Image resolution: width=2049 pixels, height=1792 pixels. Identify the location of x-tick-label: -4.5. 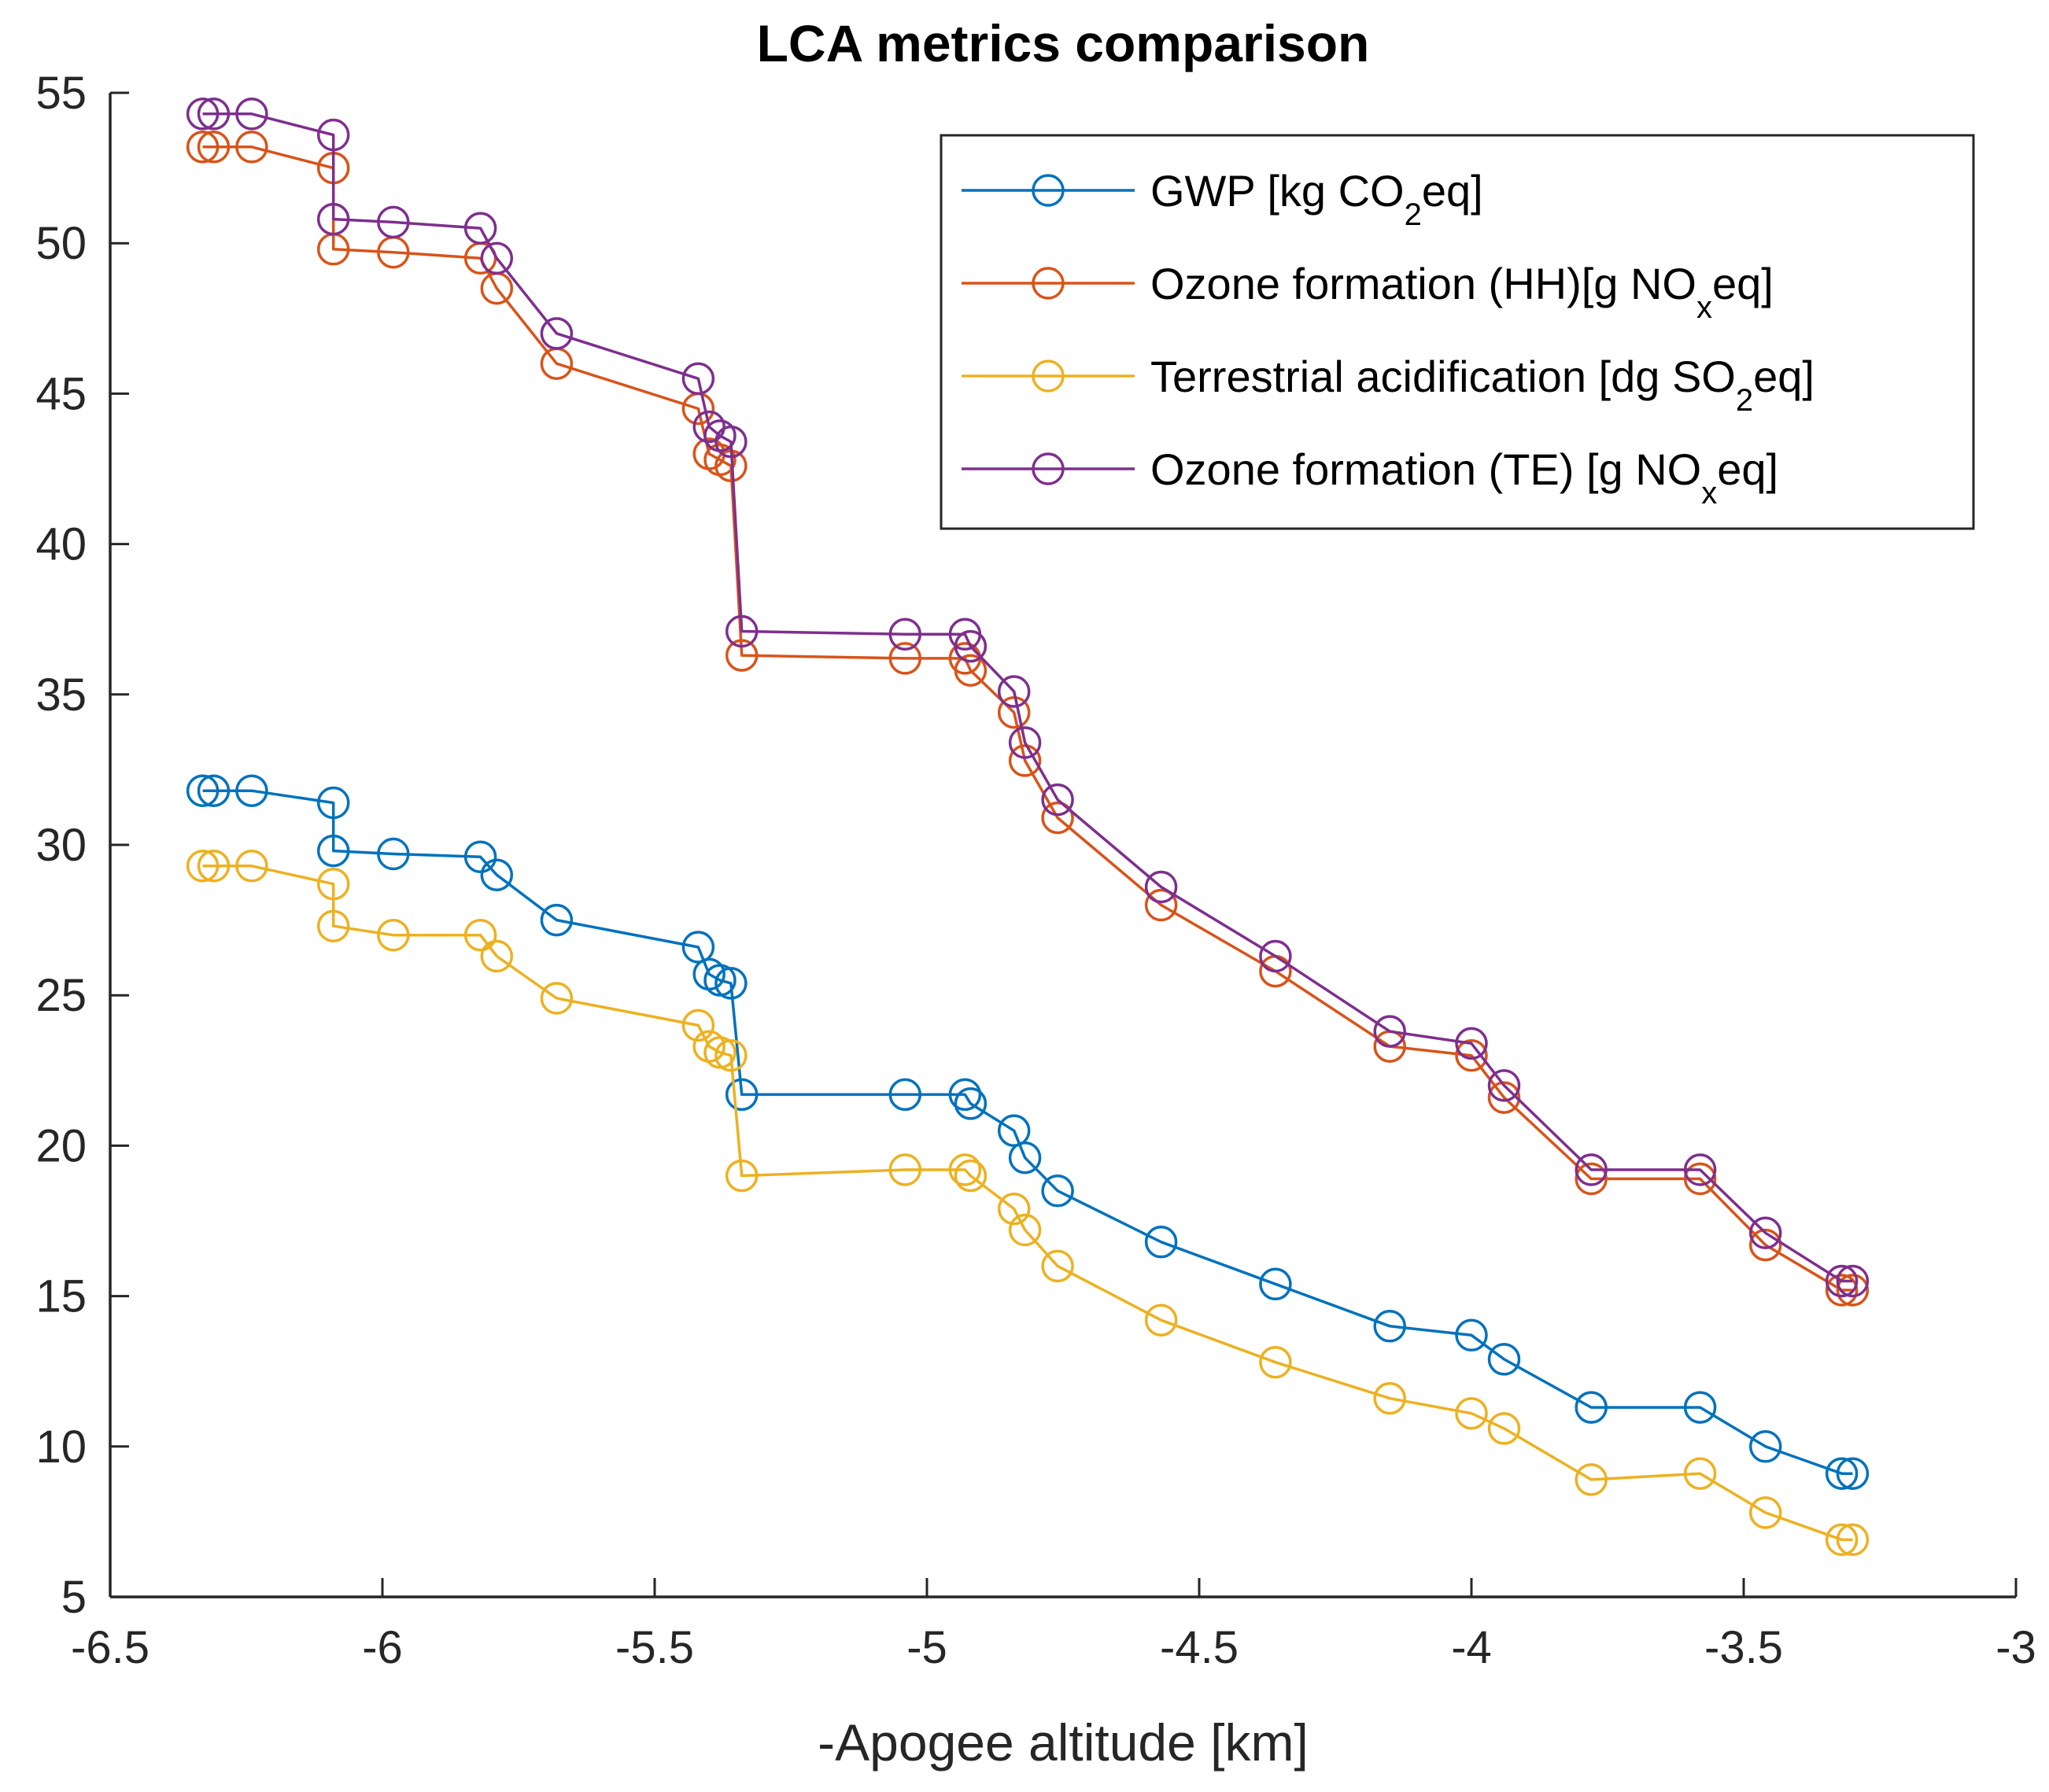
(1199, 1648).